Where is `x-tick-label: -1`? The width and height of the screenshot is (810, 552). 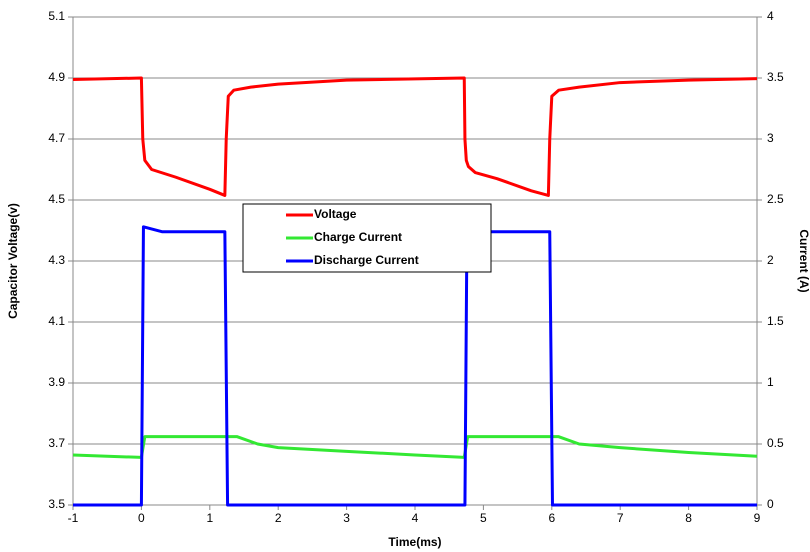
x-tick-label: -1 is located at coordinates (73, 518).